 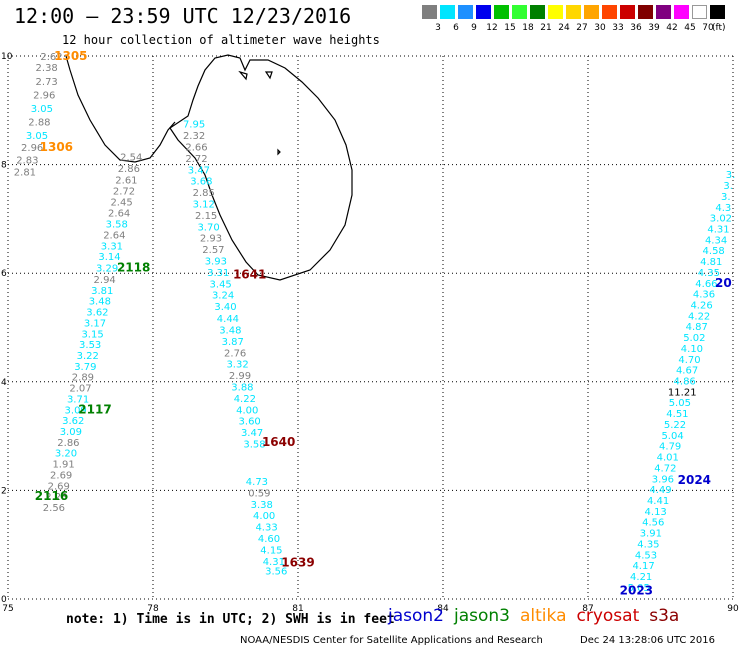 What do you see at coordinates (708, 28) in the screenshot?
I see `color-swatch-label: 70` at bounding box center [708, 28].